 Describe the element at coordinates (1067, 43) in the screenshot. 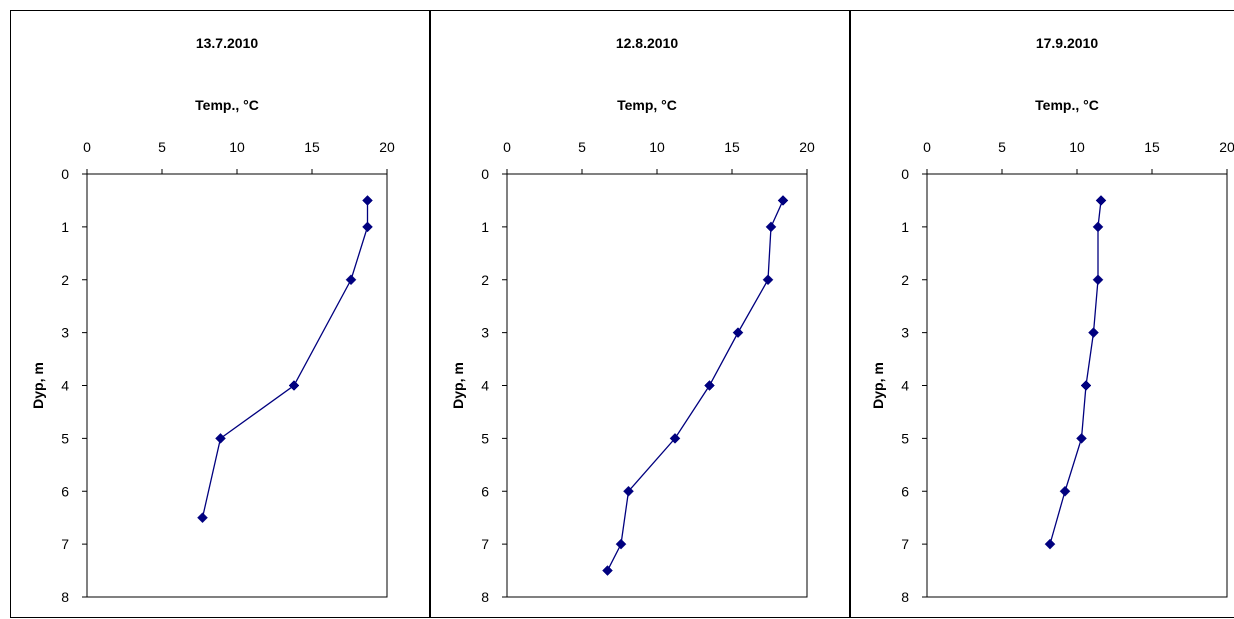

I see `chart-title: 17.9.2010` at that location.